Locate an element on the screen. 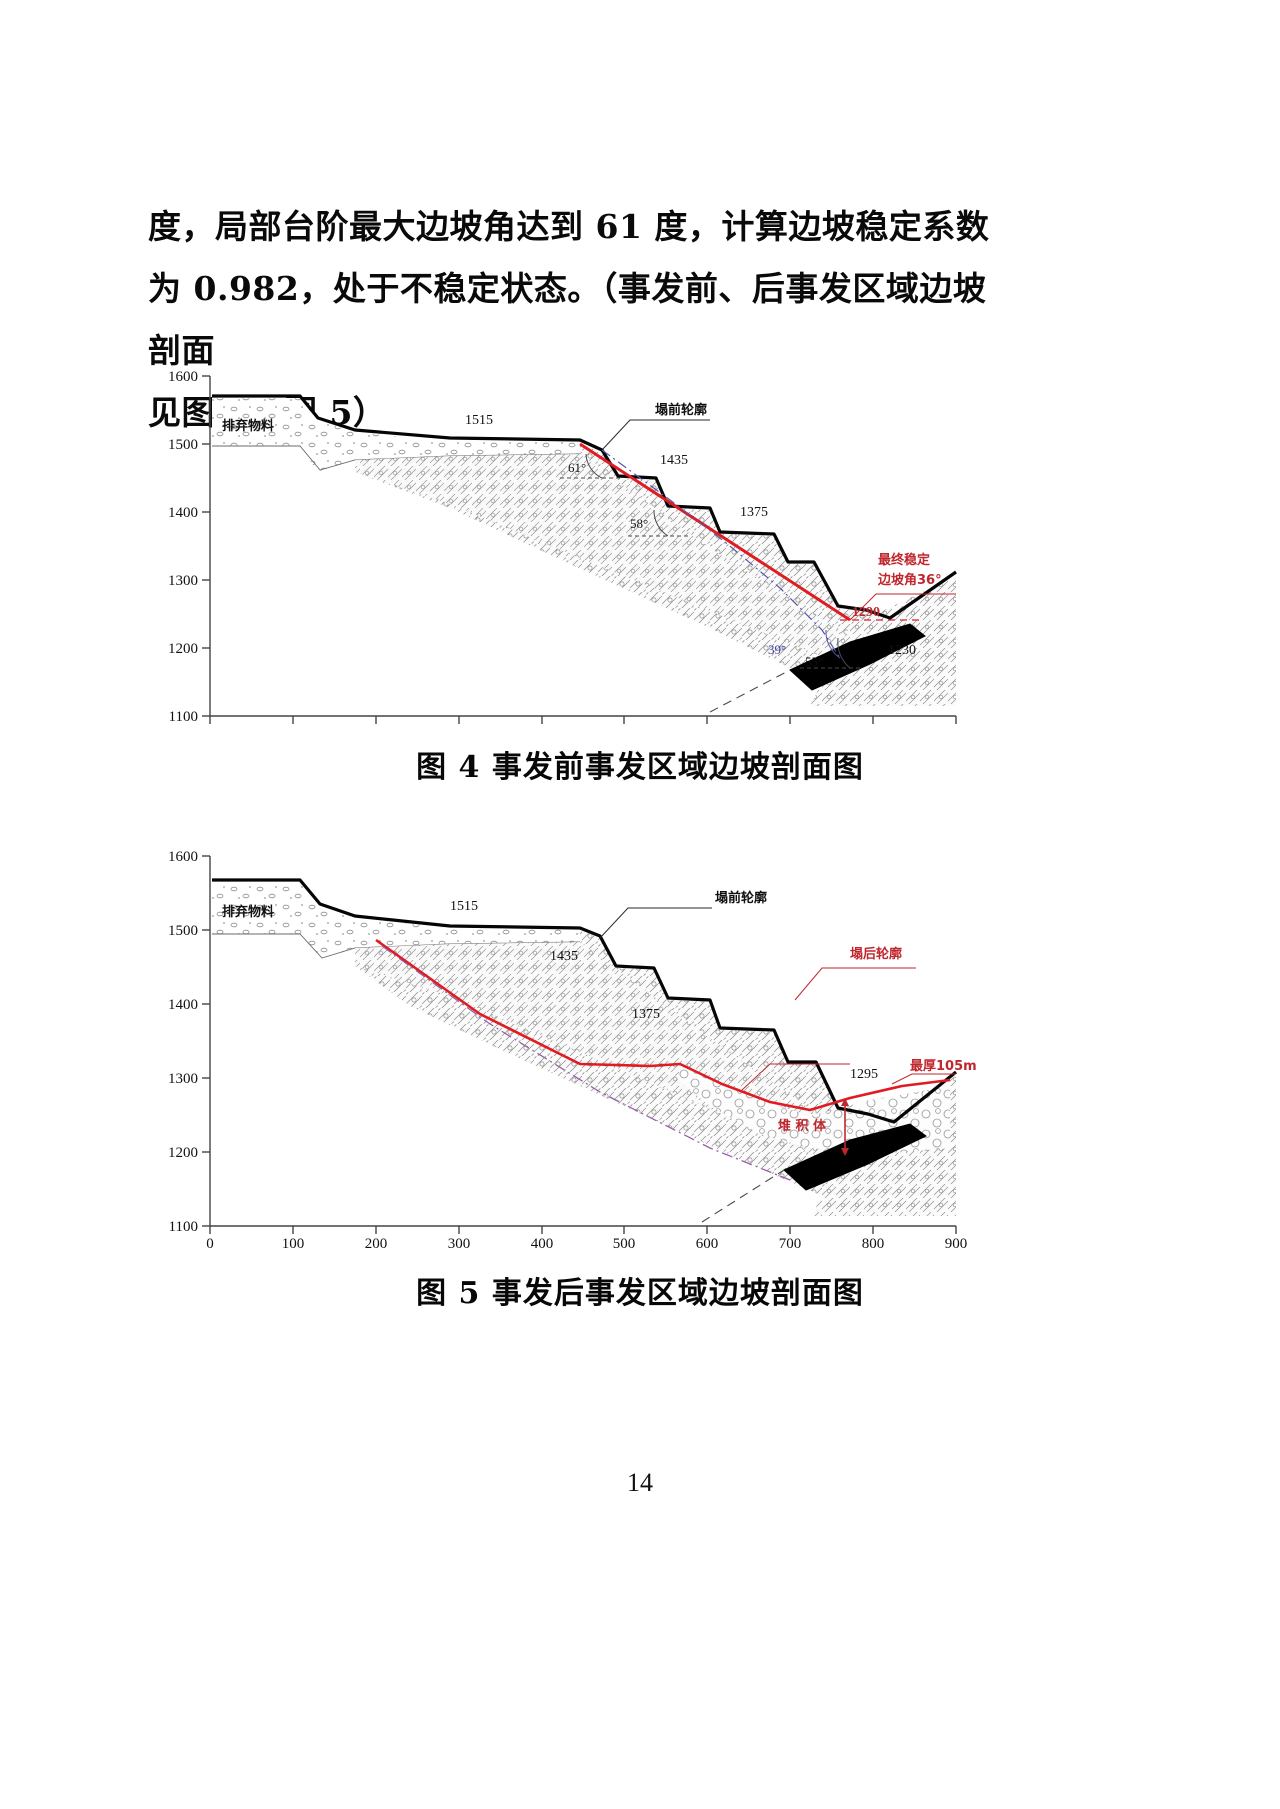  annotation-elev-1230: 1230 is located at coordinates (902, 650).